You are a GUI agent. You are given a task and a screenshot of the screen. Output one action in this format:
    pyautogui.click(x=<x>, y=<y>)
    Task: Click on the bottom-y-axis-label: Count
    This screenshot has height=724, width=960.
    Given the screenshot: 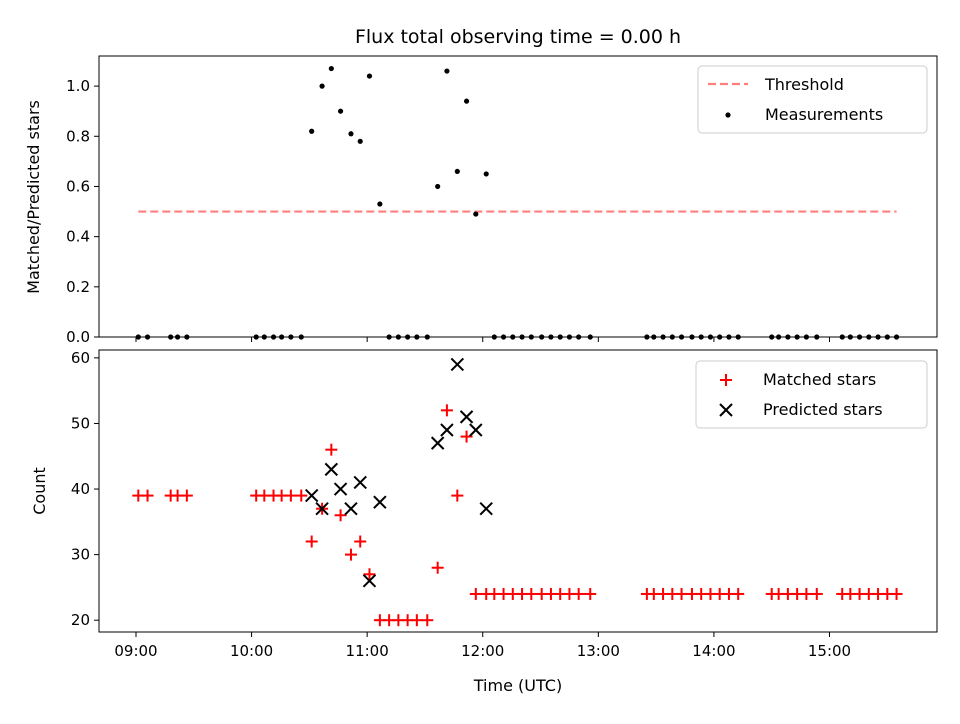 What is the action you would take?
    pyautogui.click(x=39, y=491)
    